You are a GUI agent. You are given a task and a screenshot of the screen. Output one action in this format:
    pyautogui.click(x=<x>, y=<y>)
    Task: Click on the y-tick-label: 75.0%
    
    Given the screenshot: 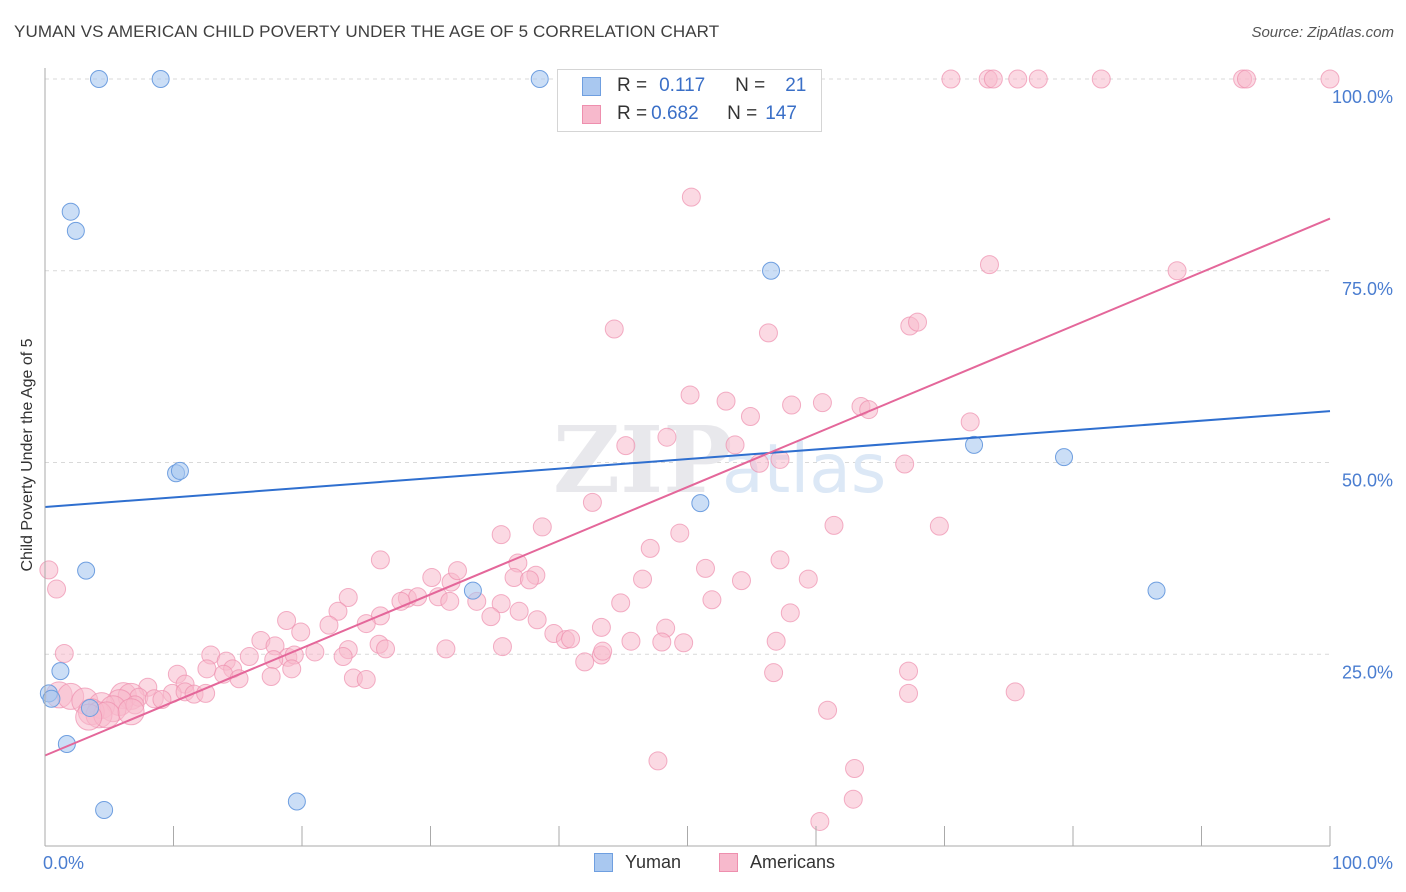 What is the action you would take?
    pyautogui.click(x=1367, y=289)
    